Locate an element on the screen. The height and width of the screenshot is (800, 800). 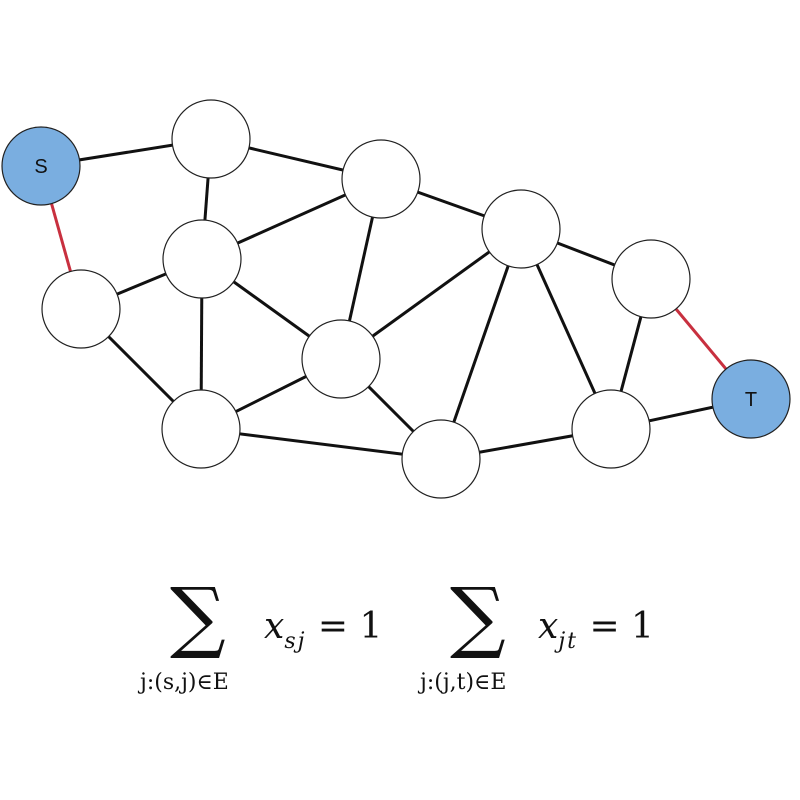
sink-summation-range: j:(j,t)∈E is located at coordinates (463, 682).